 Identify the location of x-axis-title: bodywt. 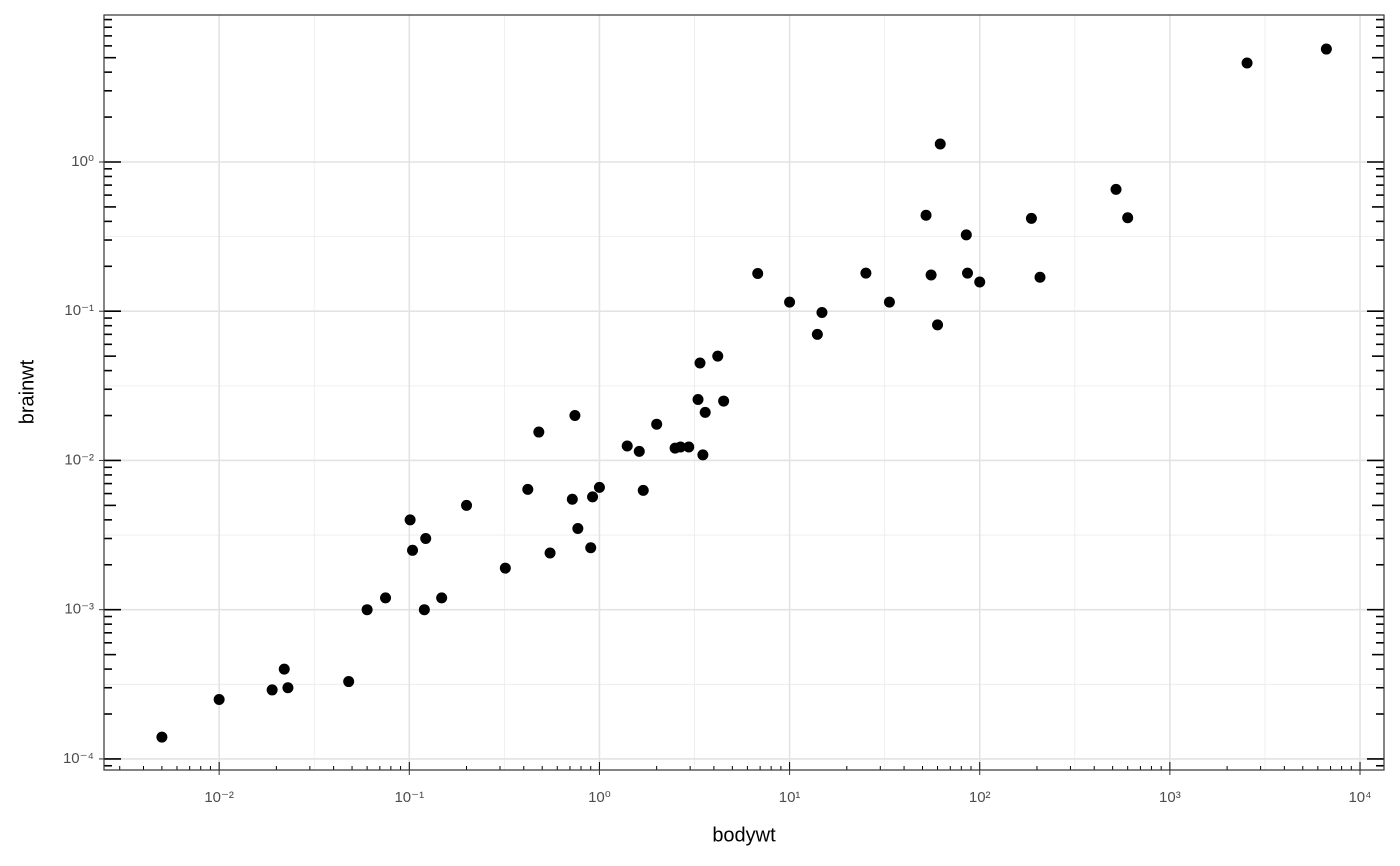
(744, 835).